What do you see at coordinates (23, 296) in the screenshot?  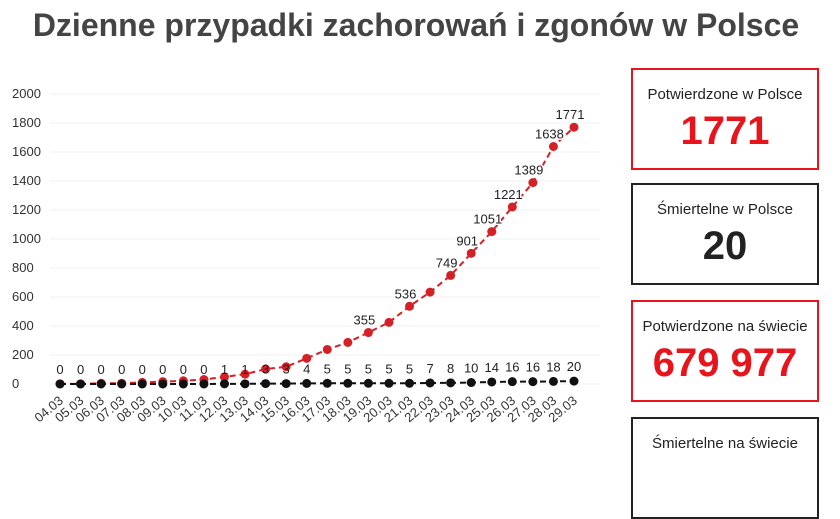 I see `y-tick-label: 600` at bounding box center [23, 296].